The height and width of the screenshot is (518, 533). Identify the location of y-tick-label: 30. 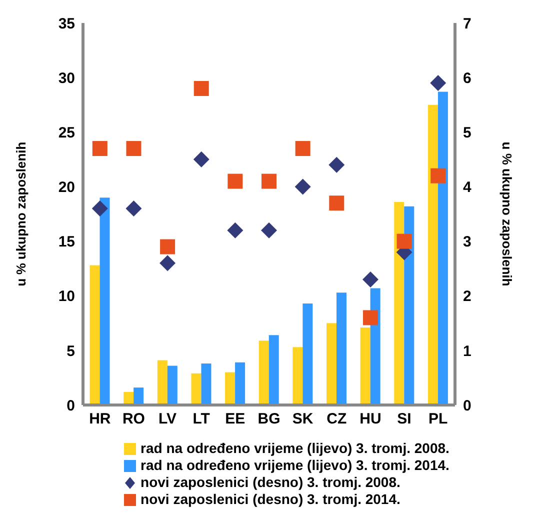
(66, 78).